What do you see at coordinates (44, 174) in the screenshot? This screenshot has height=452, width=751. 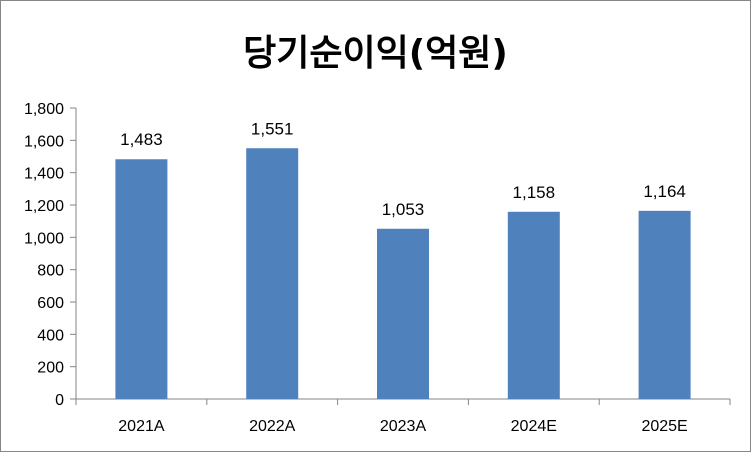 I see `y-tick-label: 1,400` at bounding box center [44, 174].